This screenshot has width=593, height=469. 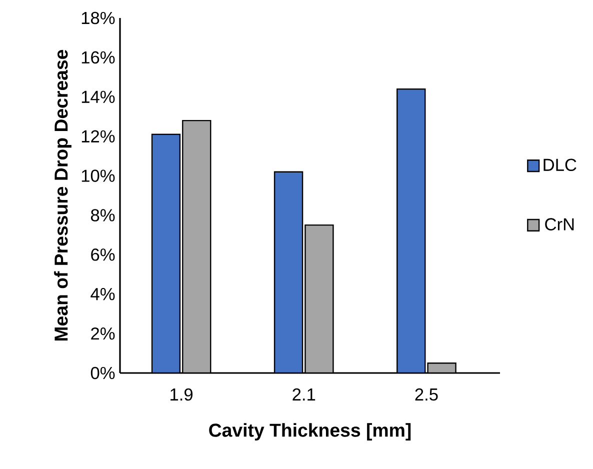 What do you see at coordinates (181, 394) in the screenshot?
I see `x-tick-label: 1.9` at bounding box center [181, 394].